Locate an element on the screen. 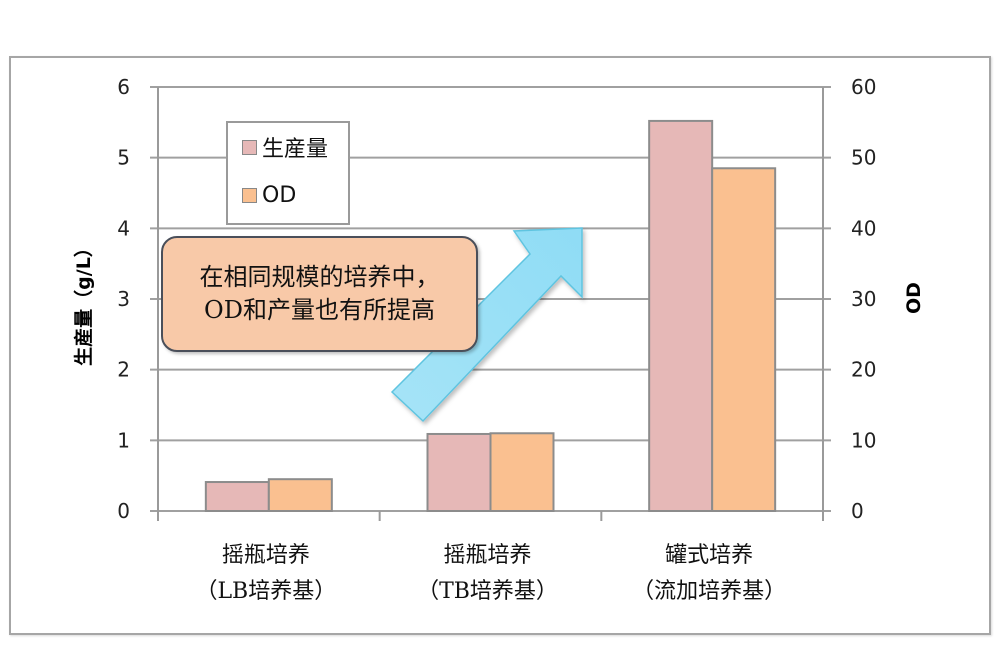  y2-axis-title: OD is located at coordinates (914, 298).